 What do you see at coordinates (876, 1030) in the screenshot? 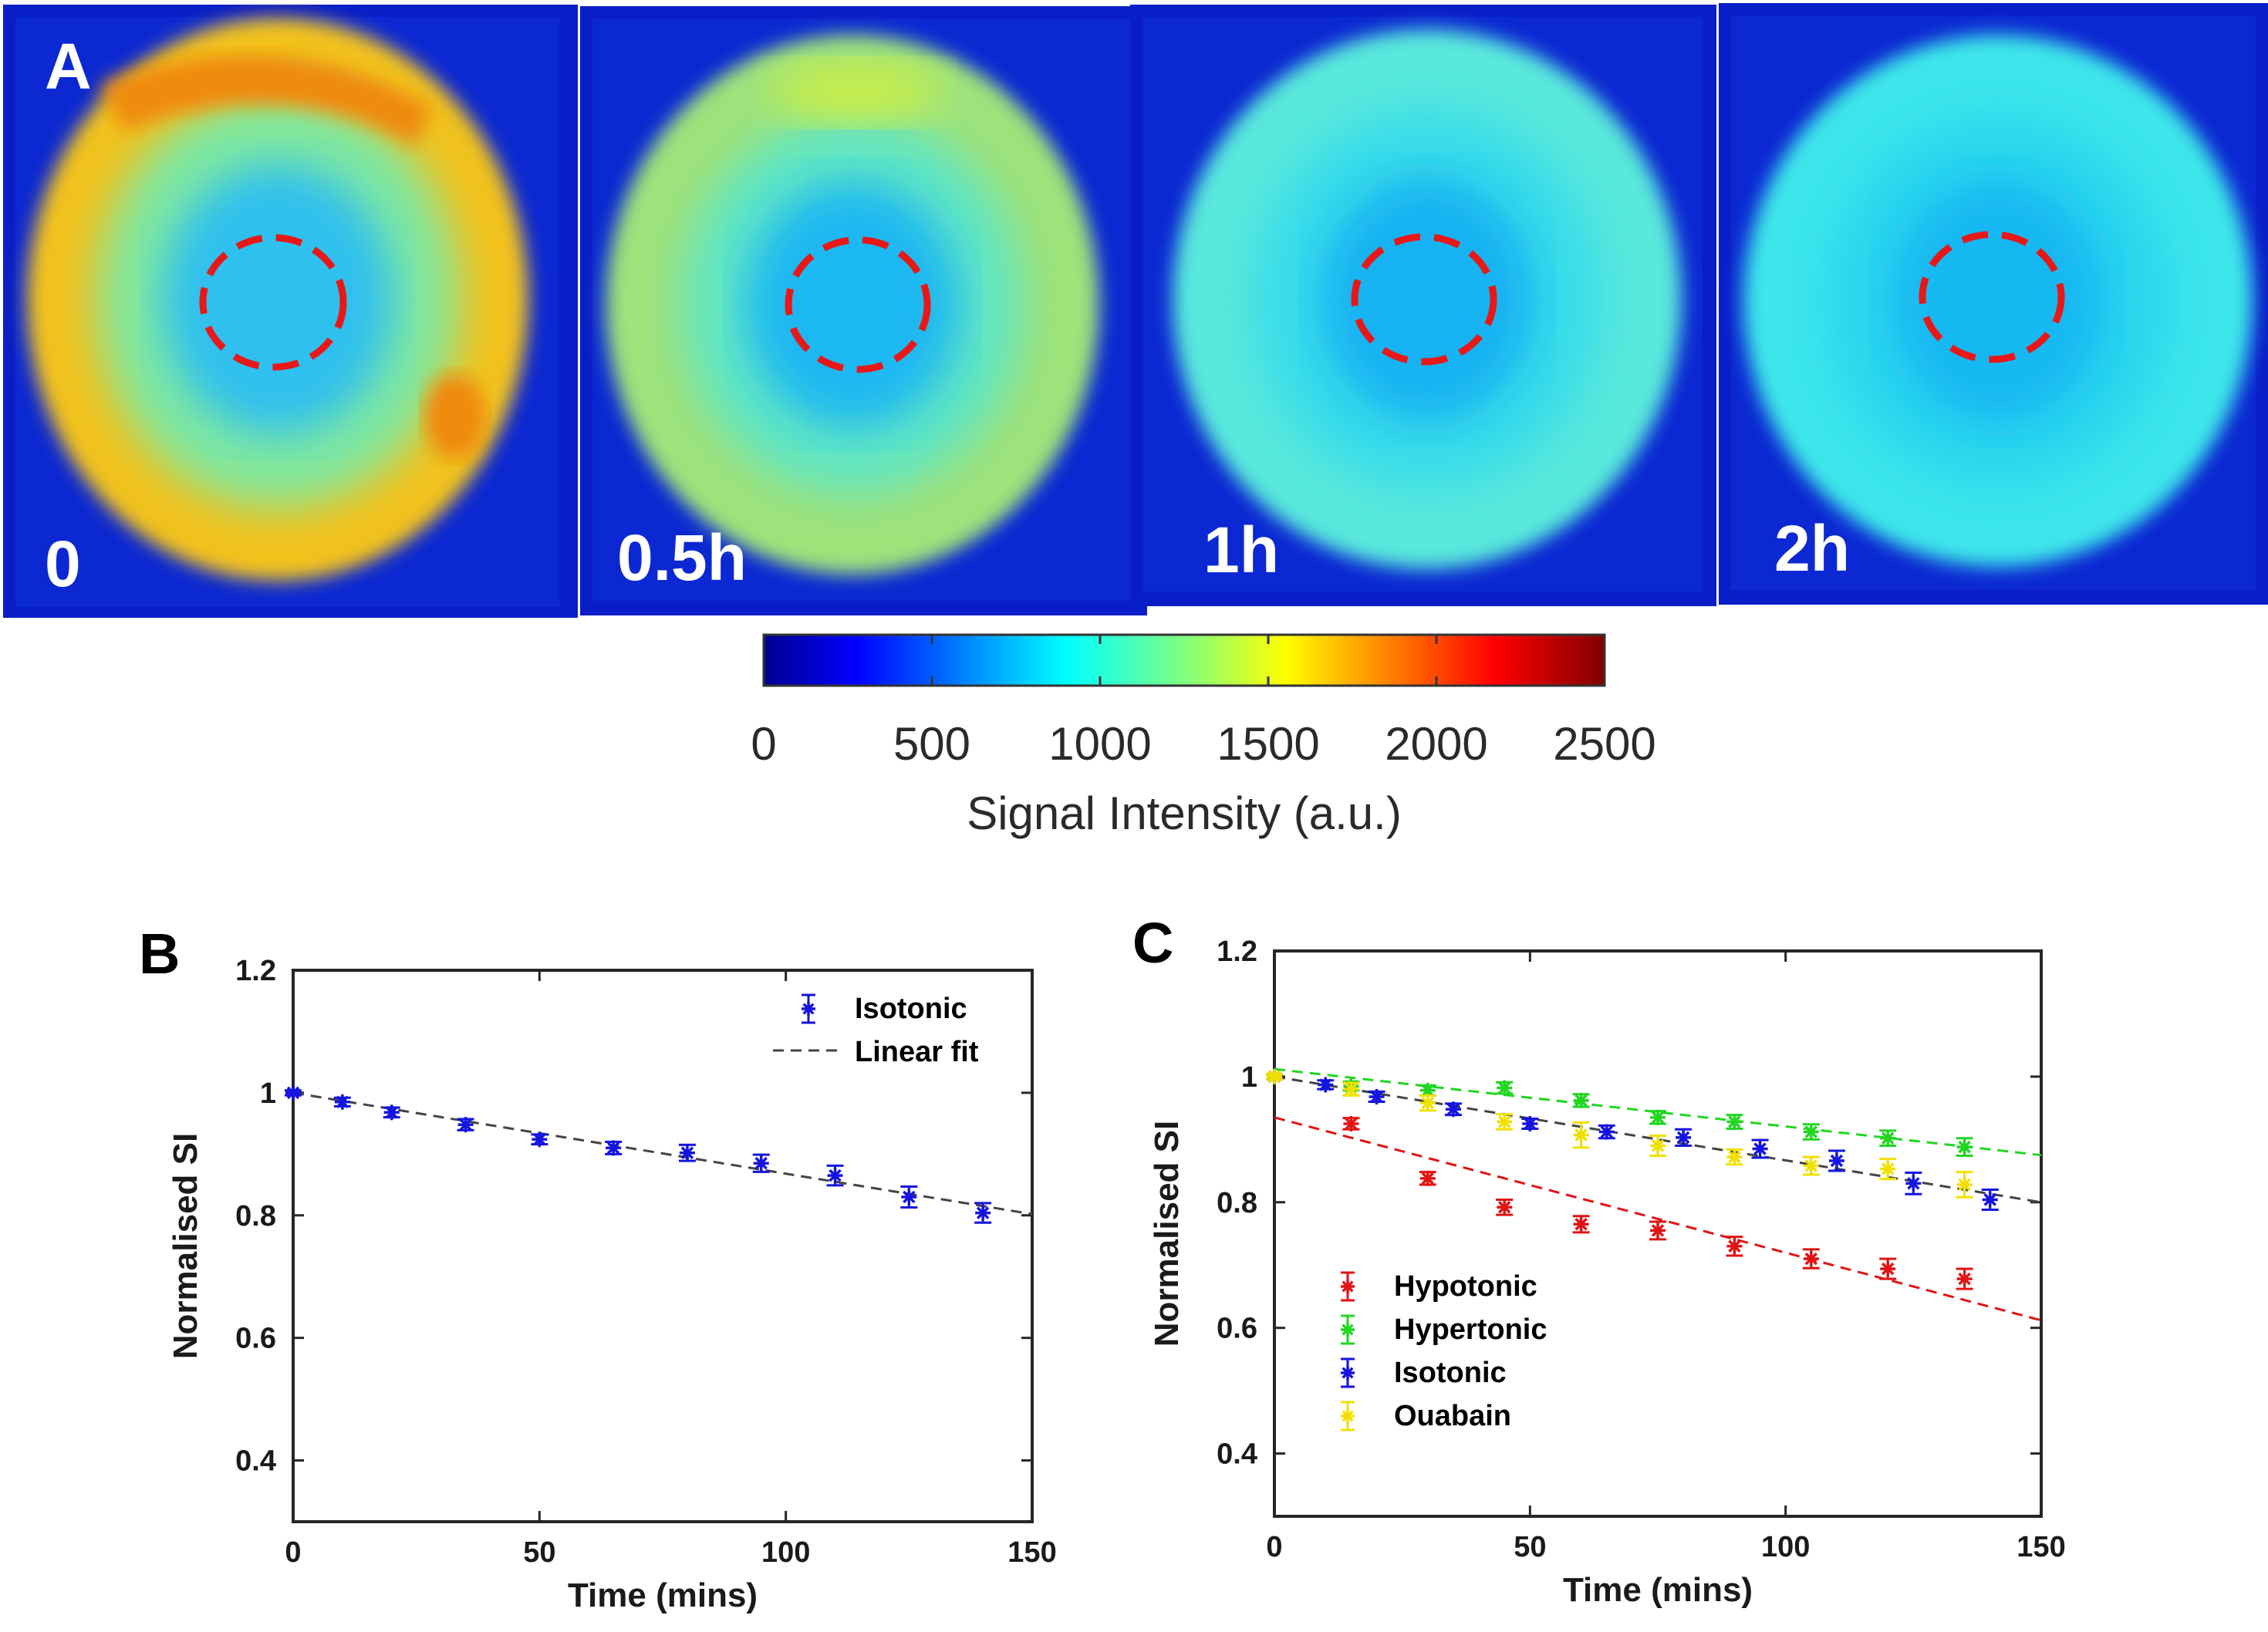
I see `legend: Isotonic Linear fit` at bounding box center [876, 1030].